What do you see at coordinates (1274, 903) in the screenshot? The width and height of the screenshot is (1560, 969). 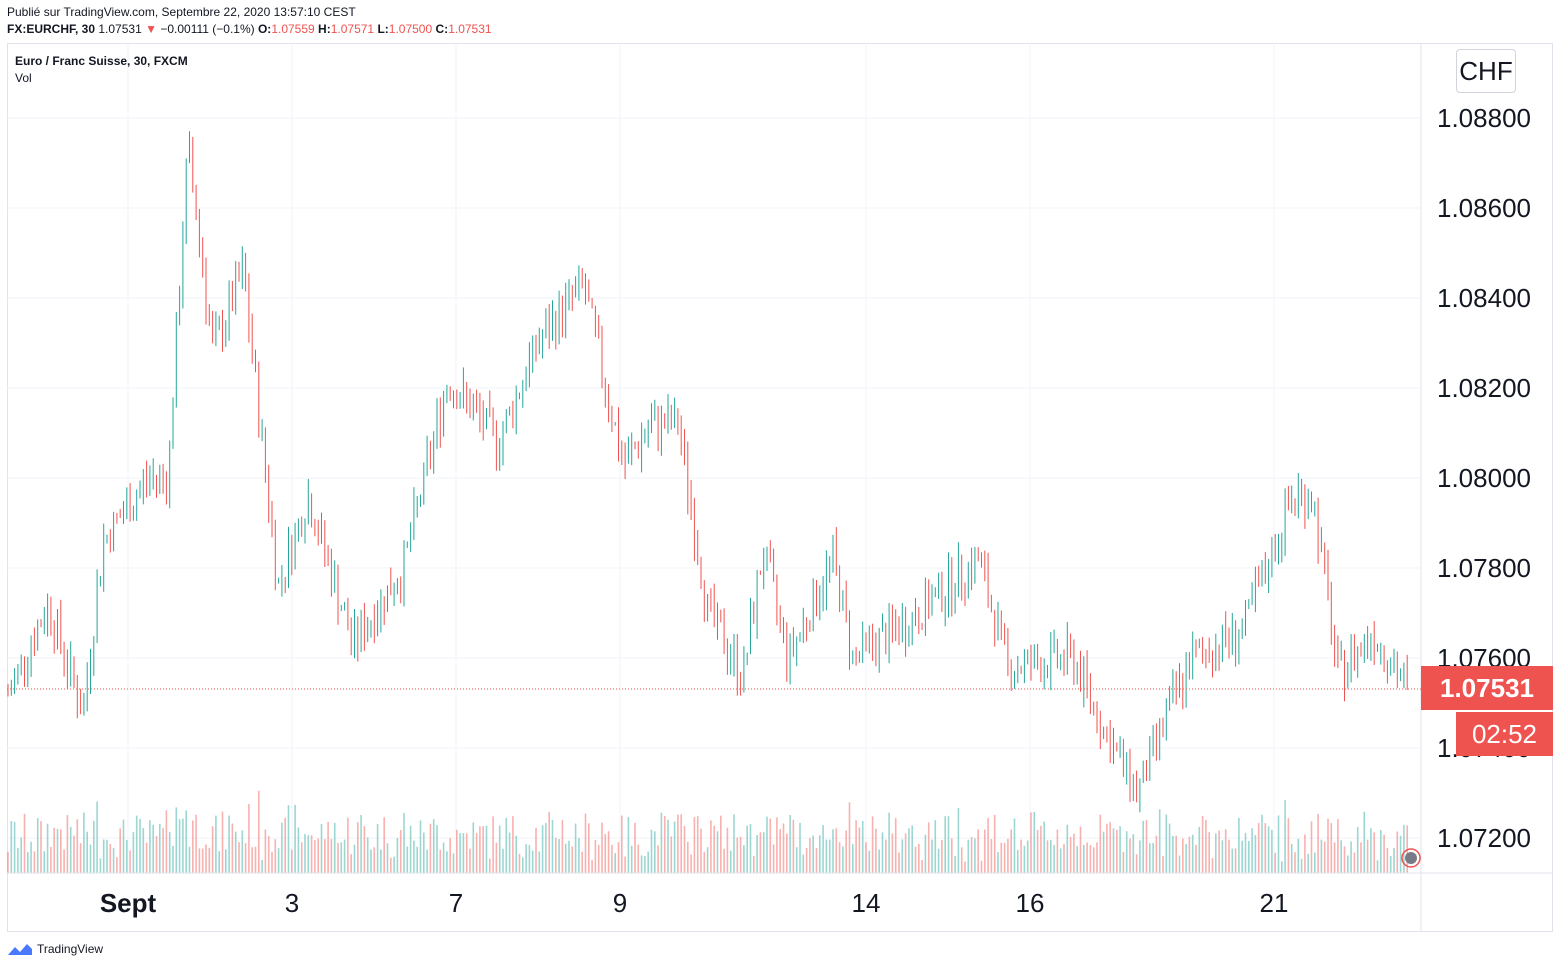 I see `x-tick-label: 21` at bounding box center [1274, 903].